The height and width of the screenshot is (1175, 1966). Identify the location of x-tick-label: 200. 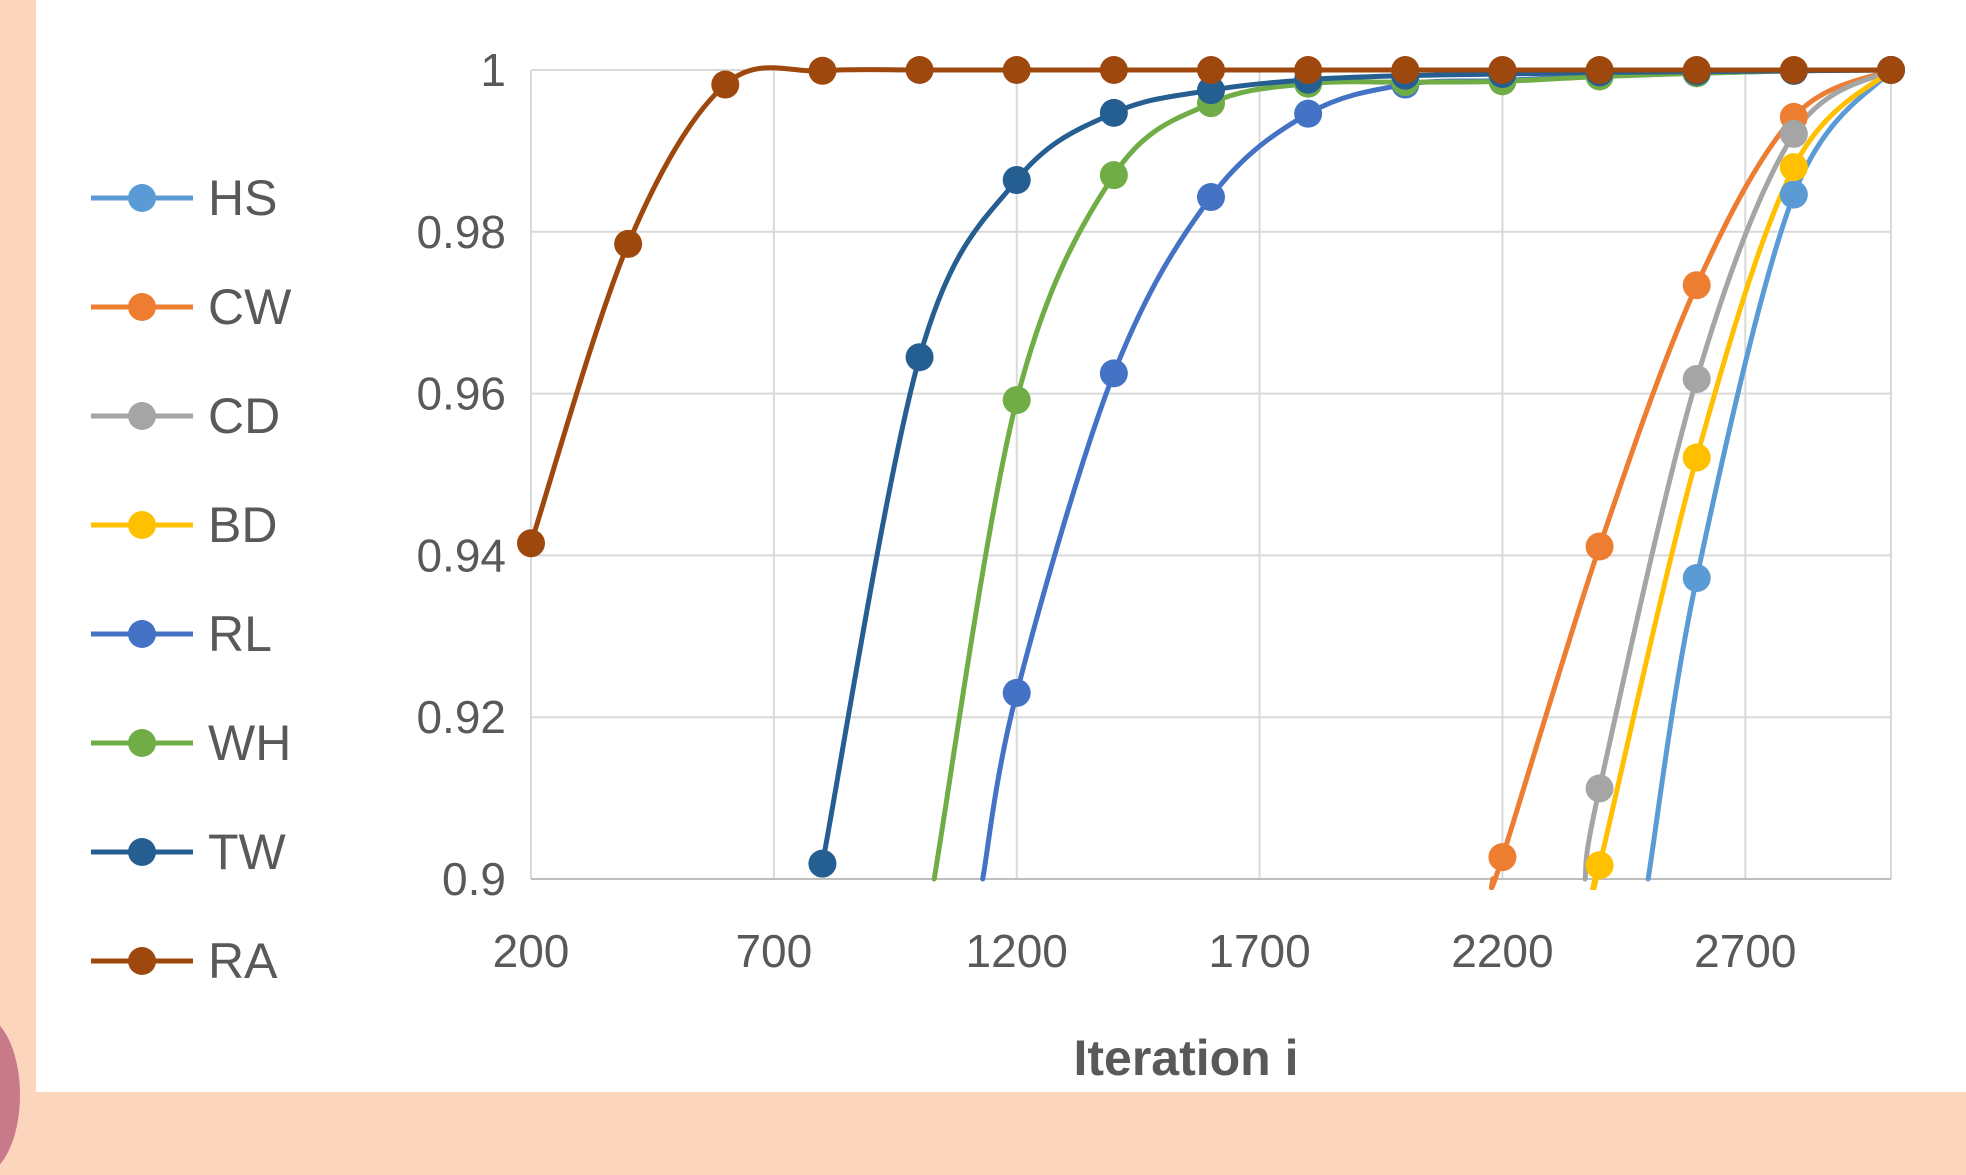
(531, 951).